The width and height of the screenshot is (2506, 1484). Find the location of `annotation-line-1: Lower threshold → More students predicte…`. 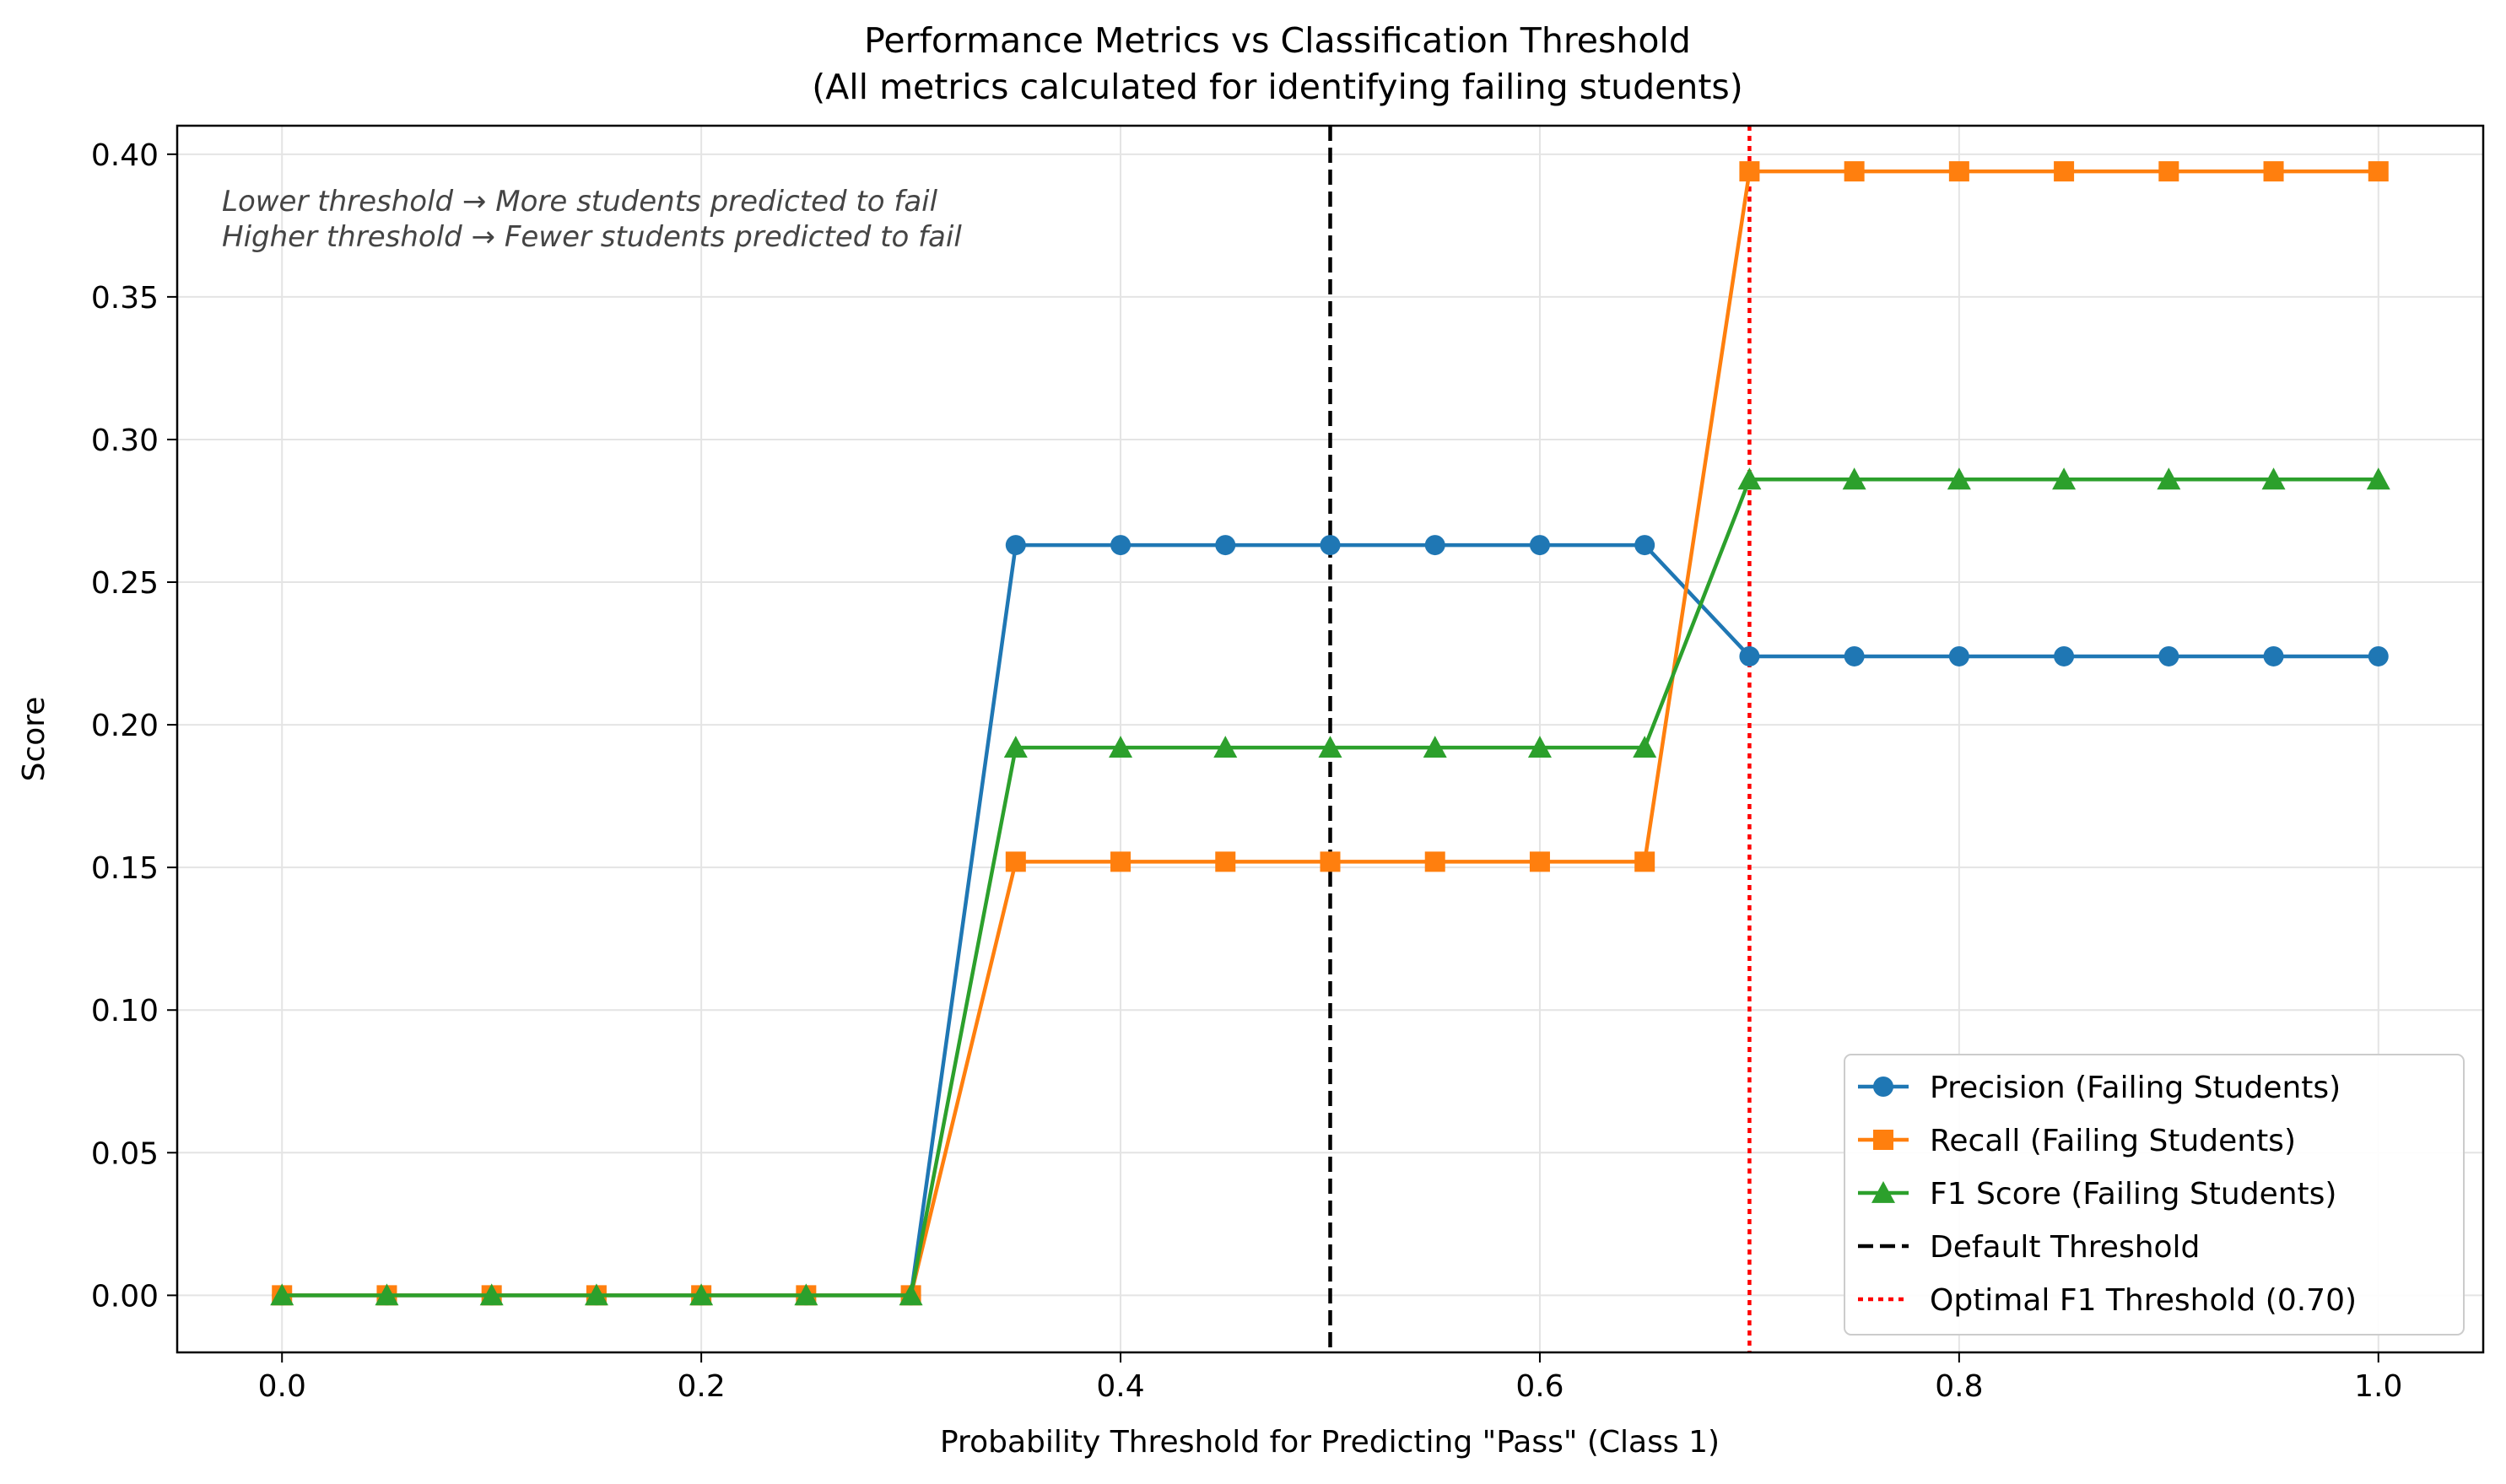

annotation-line-1: Lower threshold → More students predicte… is located at coordinates (580, 202).